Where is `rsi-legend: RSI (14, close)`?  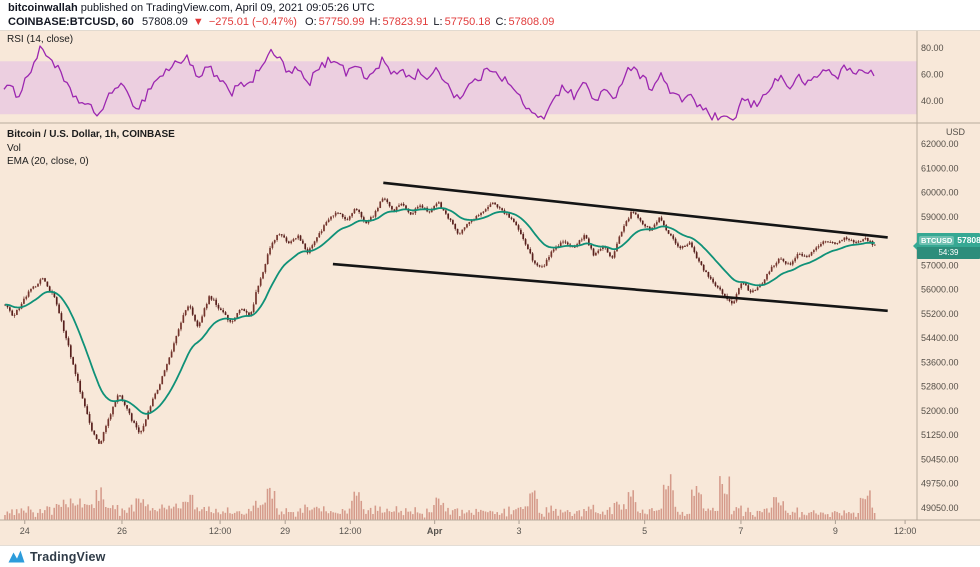
rsi-legend: RSI (14, close) is located at coordinates (40, 39).